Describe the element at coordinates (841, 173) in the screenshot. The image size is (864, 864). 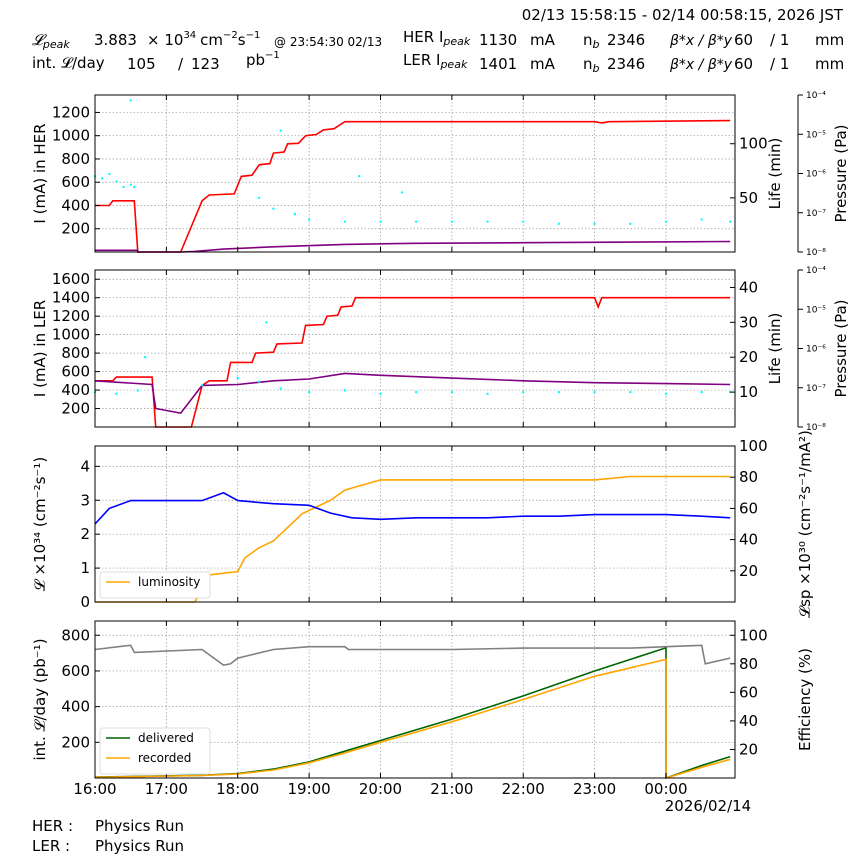
I see `pressure-axis-label: Pressure (Pa)` at that location.